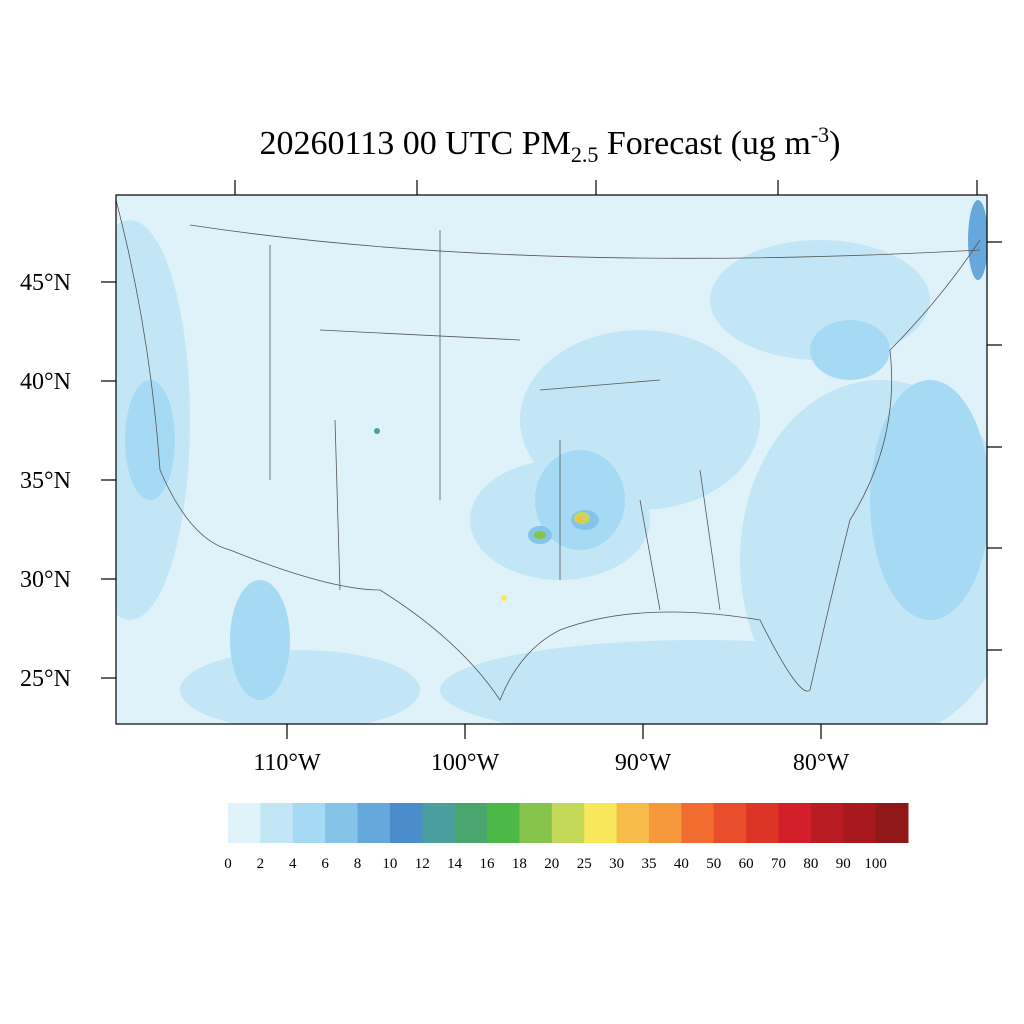  Describe the element at coordinates (778, 864) in the screenshot. I see `colorbar-label: 70` at that location.